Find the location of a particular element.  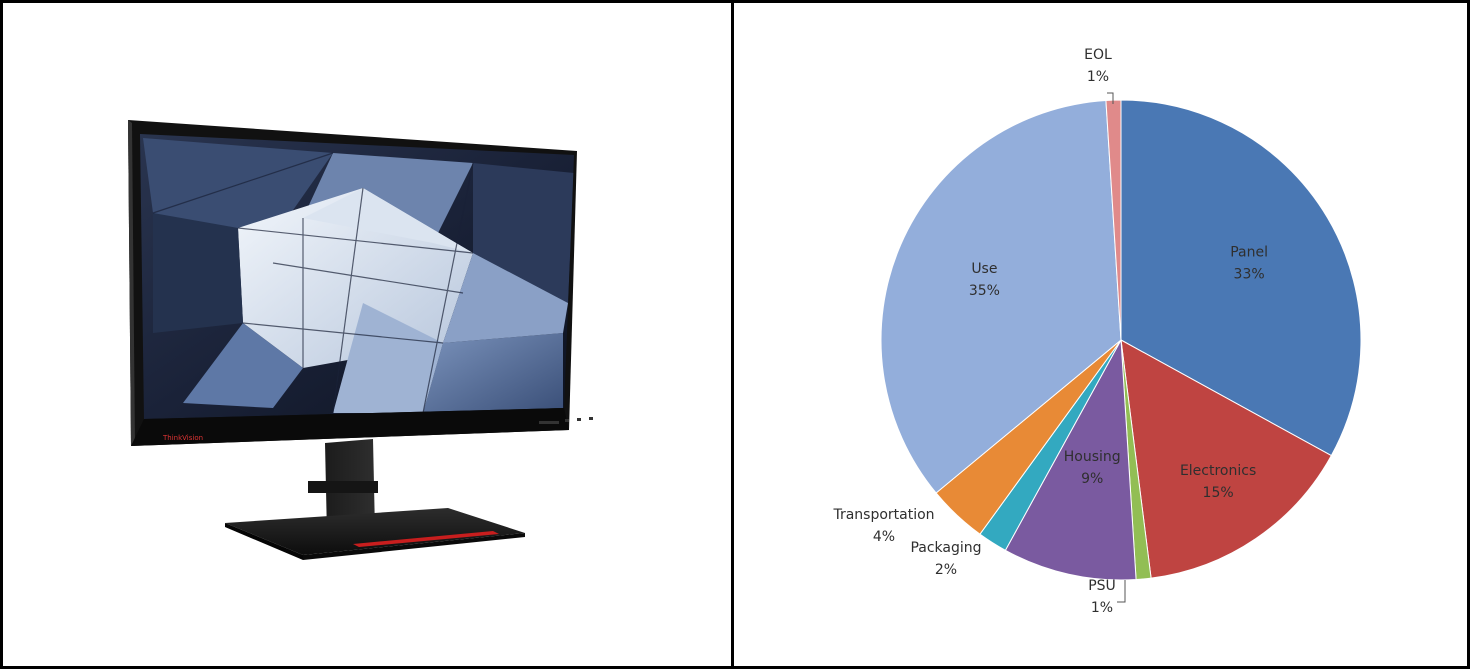

pie-slice-housing is located at coordinates (1070, 459).